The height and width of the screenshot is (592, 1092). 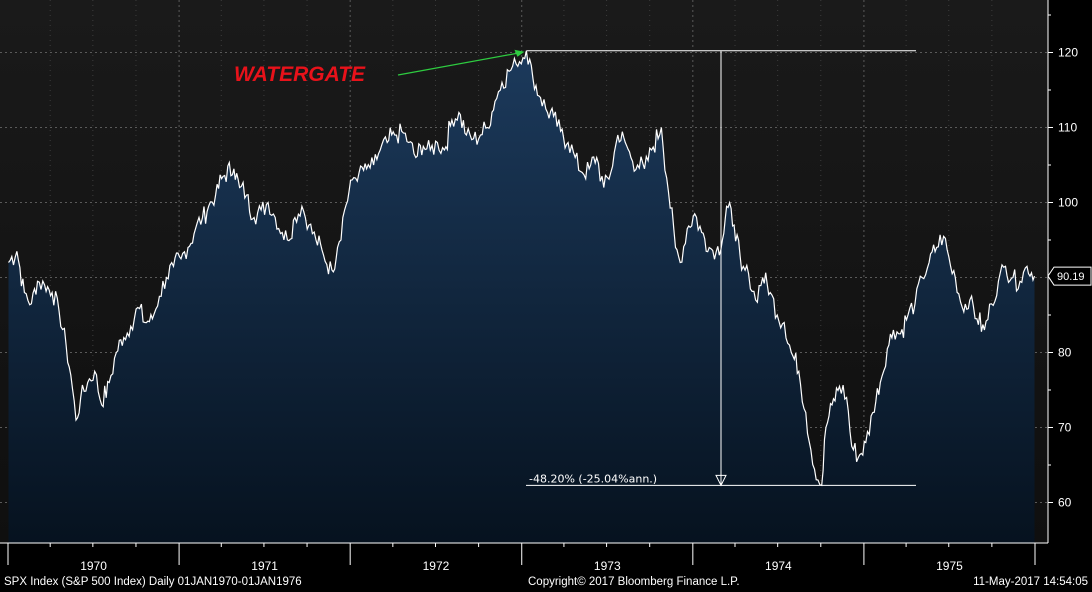 I want to click on drawdown-arrowhead, so click(x=721, y=480).